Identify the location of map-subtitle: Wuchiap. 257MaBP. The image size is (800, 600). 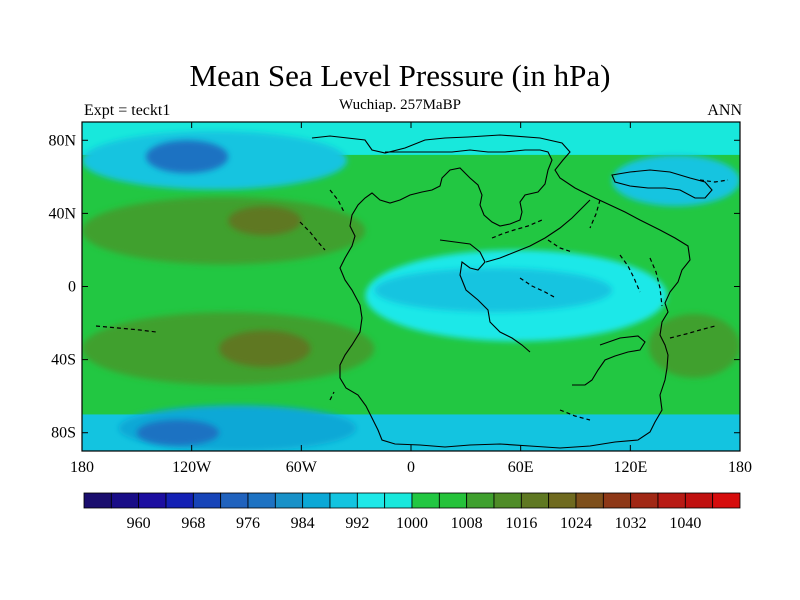
(400, 105).